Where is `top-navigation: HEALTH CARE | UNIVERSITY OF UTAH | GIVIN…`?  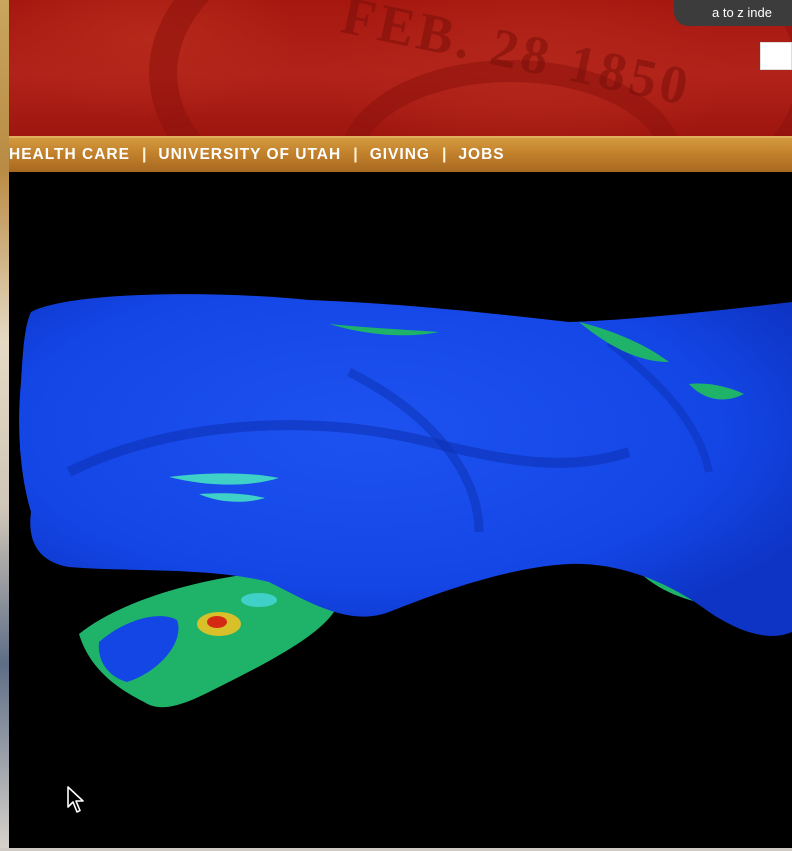
top-navigation: HEALTH CARE | UNIVERSITY OF UTAH | GIVIN… is located at coordinates (400, 154).